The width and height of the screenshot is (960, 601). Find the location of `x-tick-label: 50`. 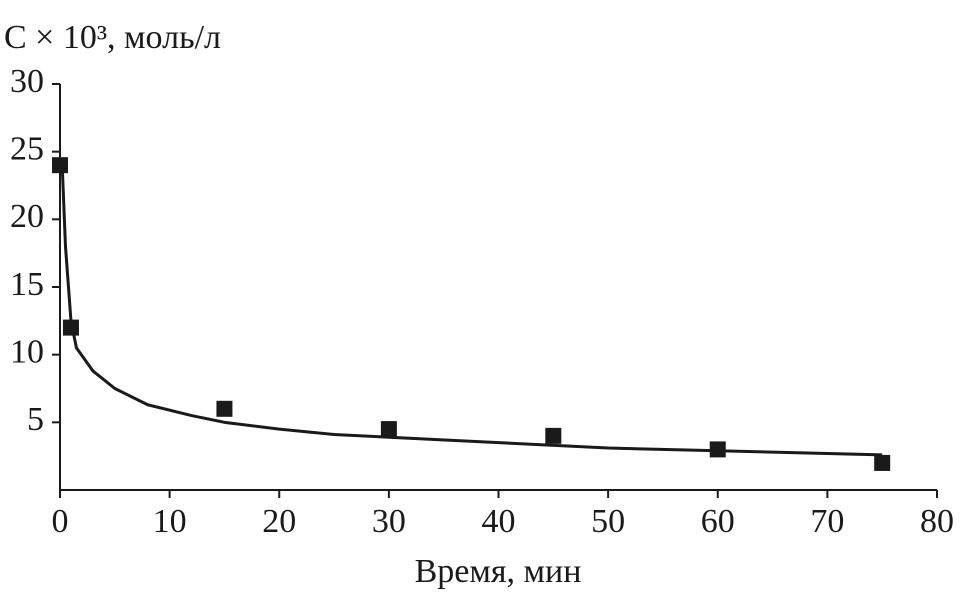

x-tick-label: 50 is located at coordinates (608, 521).